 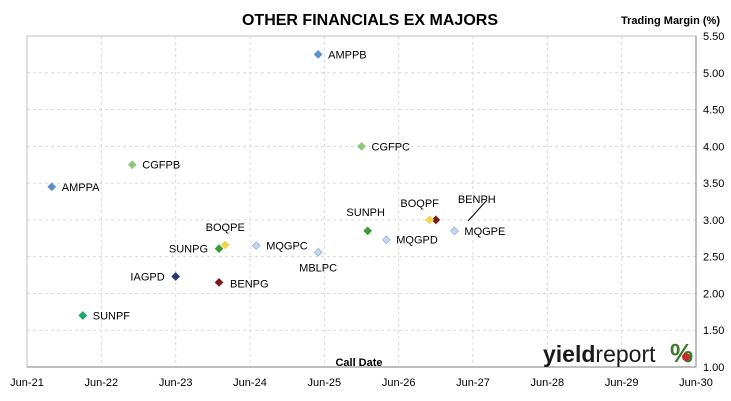 I want to click on logo-text-report: report, so click(x=625, y=354).